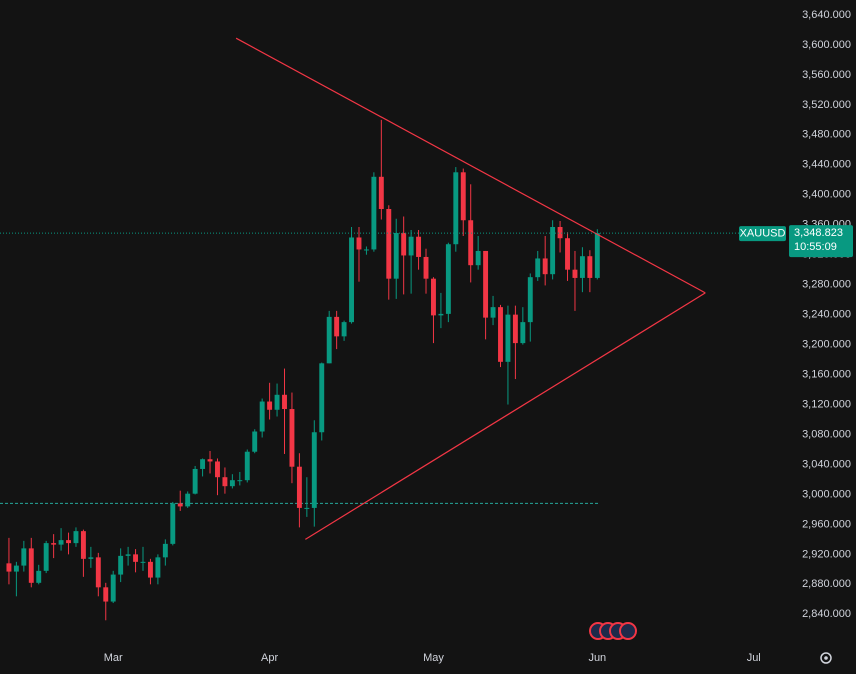 Image resolution: width=856 pixels, height=674 pixels. Describe the element at coordinates (826, 195) in the screenshot. I see `y-tick-label: 3,400.000` at that location.